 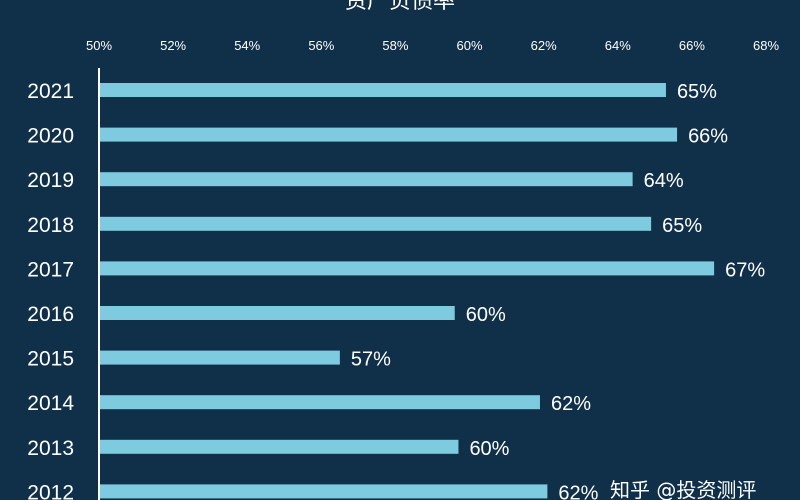 What do you see at coordinates (50, 269) in the screenshot?
I see `y-category-label: 2017` at bounding box center [50, 269].